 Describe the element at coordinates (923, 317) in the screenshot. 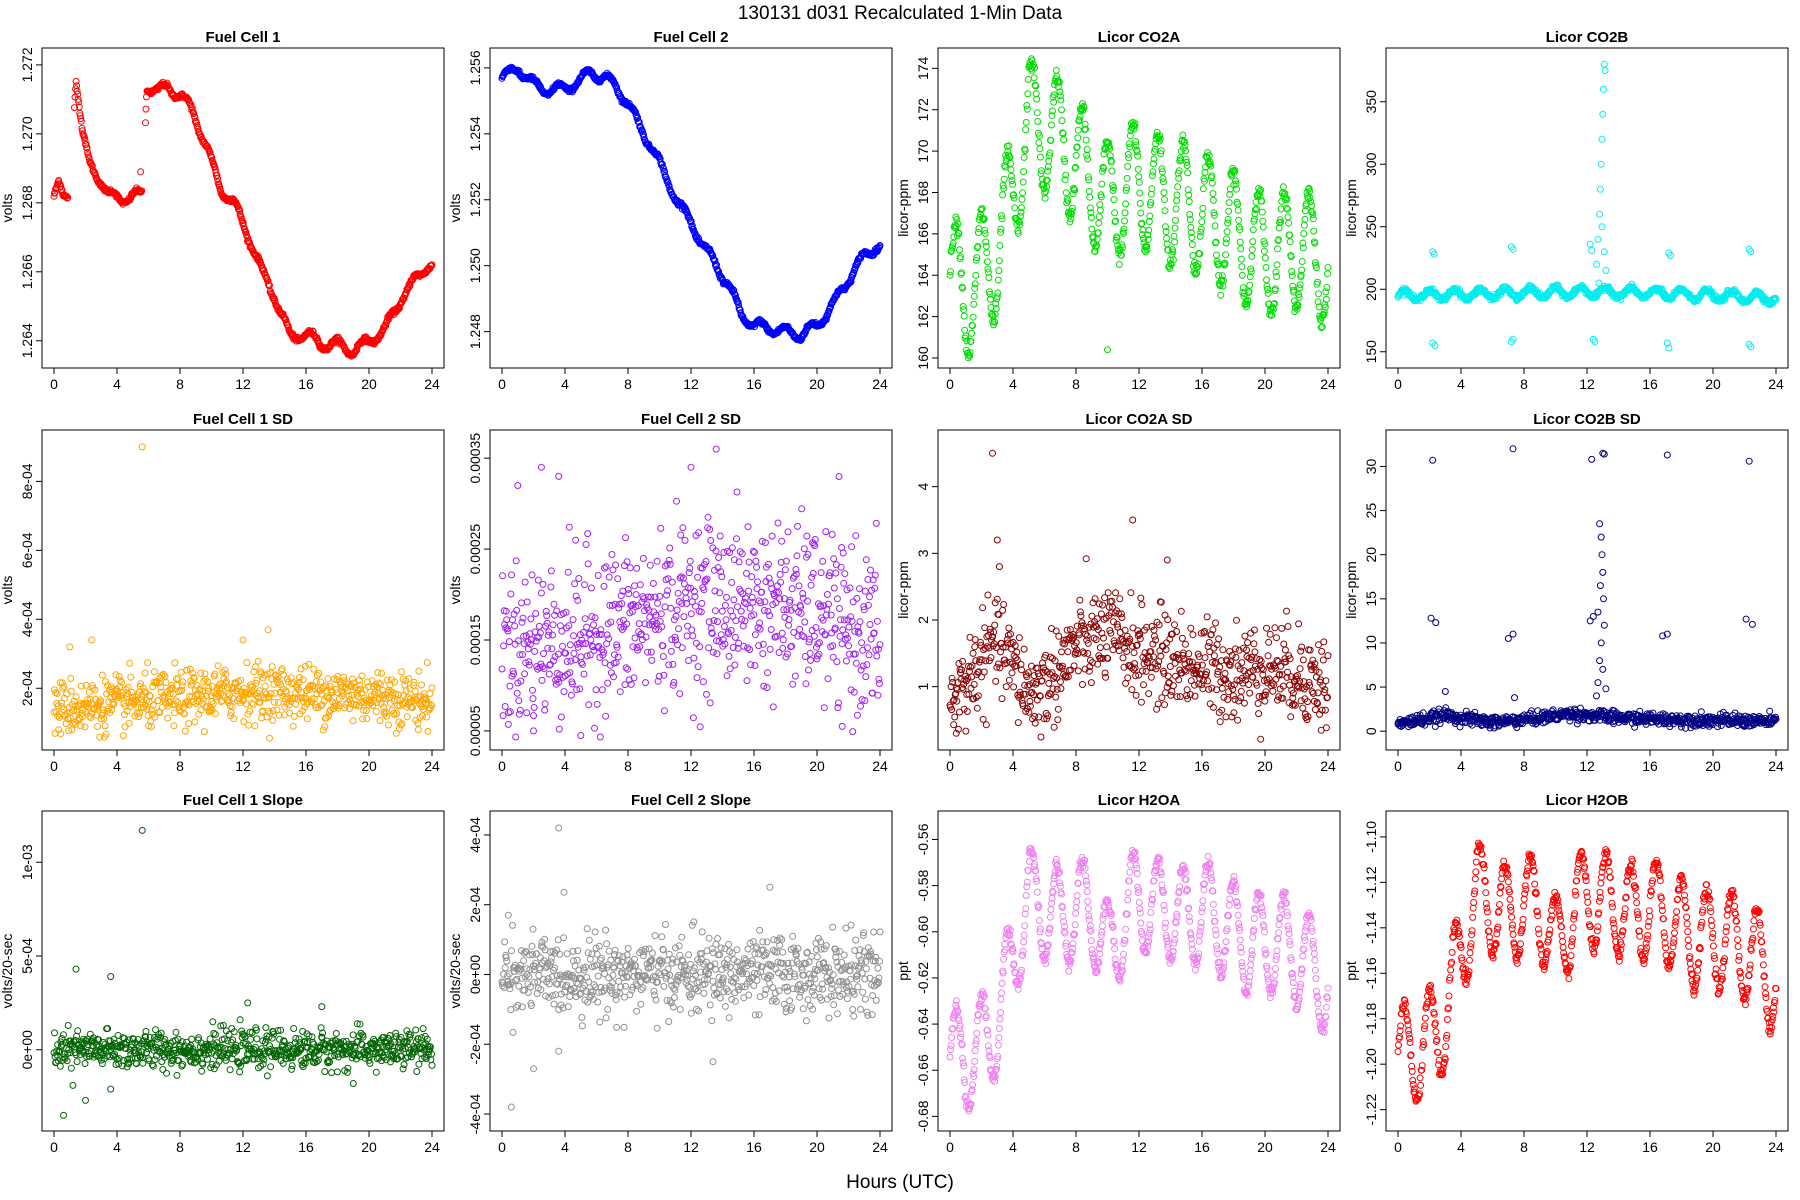

I see `y-tick-label: 162` at that location.